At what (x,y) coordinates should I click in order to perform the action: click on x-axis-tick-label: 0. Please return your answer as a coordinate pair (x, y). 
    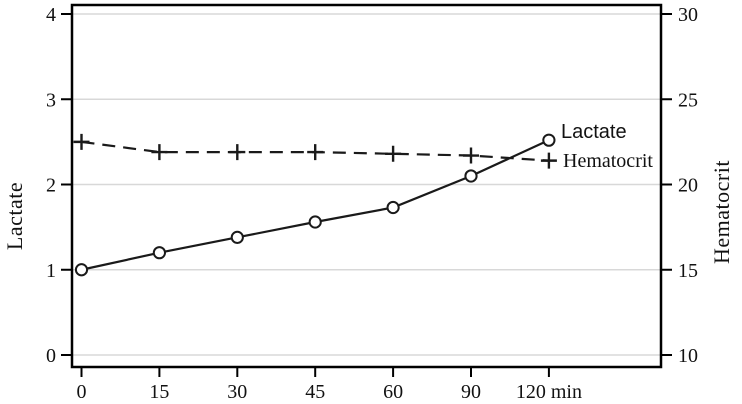
    Looking at the image, I should click on (82, 392).